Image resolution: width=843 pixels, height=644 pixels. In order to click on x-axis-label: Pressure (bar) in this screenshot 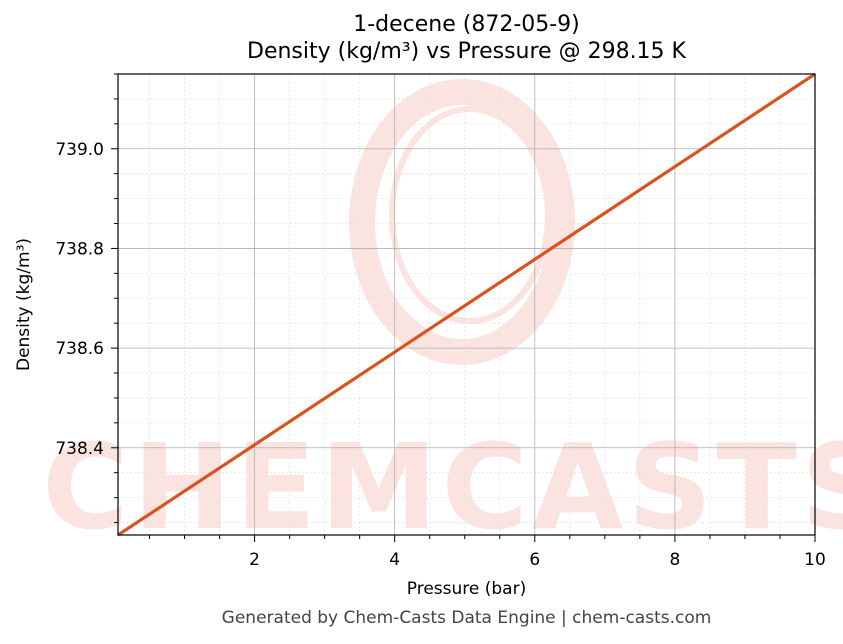, I will do `click(466, 589)`.